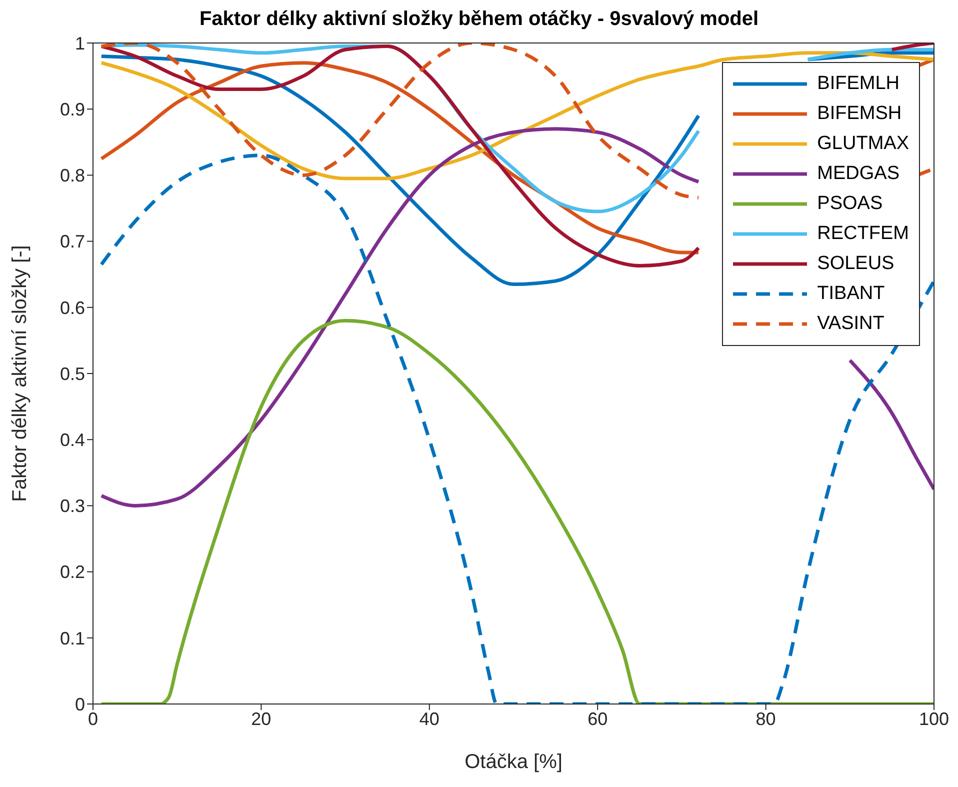  What do you see at coordinates (851, 294) in the screenshot?
I see `legend-label: TIBANT` at bounding box center [851, 294].